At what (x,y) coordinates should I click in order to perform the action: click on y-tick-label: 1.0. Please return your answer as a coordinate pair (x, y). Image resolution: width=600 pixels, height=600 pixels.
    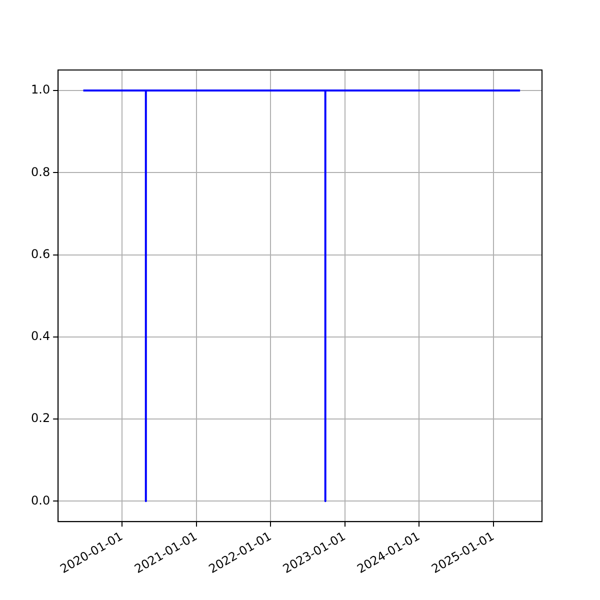
    Looking at the image, I should click on (40, 89).